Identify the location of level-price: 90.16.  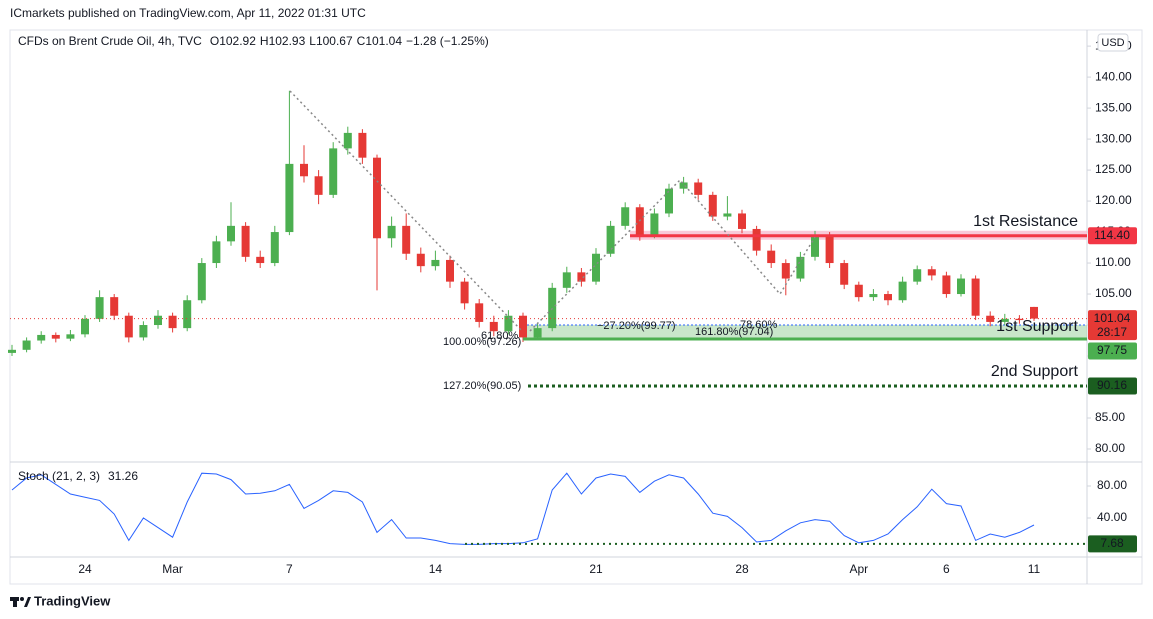
(1112, 385).